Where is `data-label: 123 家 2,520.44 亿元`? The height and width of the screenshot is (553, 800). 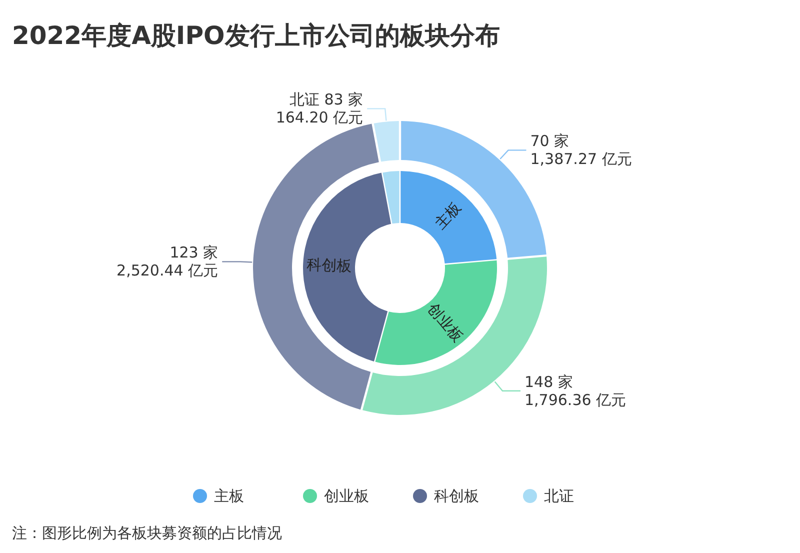 data-label: 123 家 2,520.44 亿元 is located at coordinates (167, 262).